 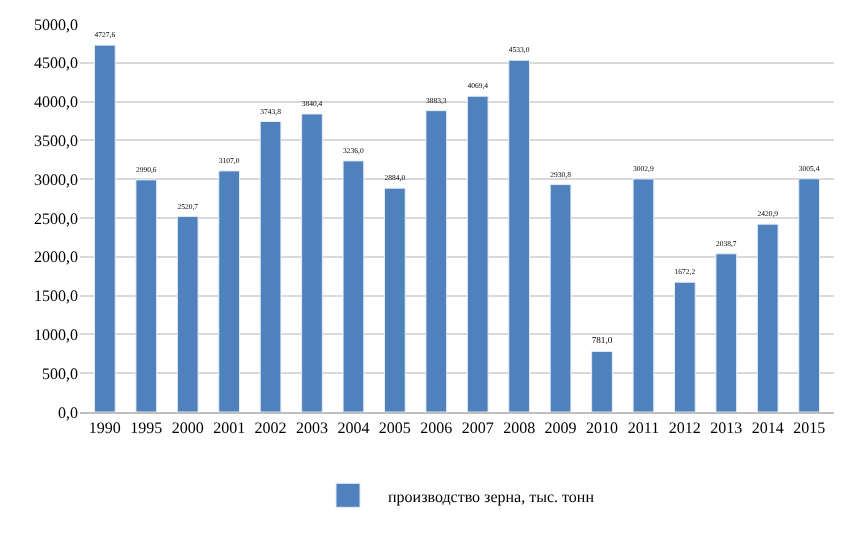 What do you see at coordinates (353, 428) in the screenshot?
I see `x-tick-label: 2004` at bounding box center [353, 428].